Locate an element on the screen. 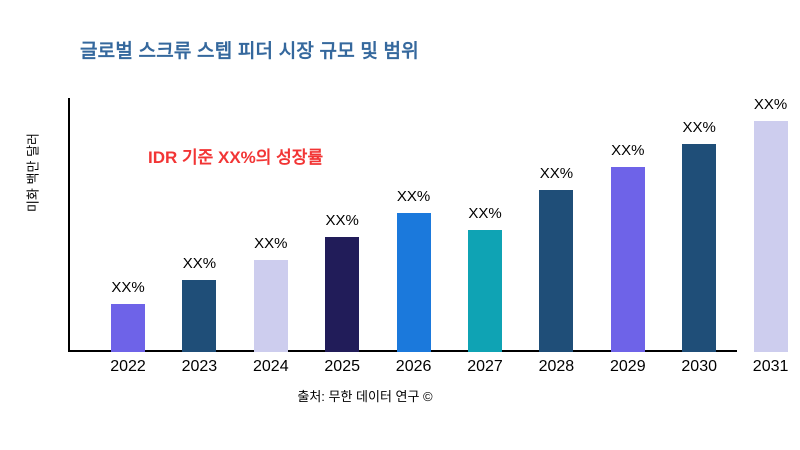 The image size is (800, 450). bar-value-label-2027: XX% is located at coordinates (485, 213).